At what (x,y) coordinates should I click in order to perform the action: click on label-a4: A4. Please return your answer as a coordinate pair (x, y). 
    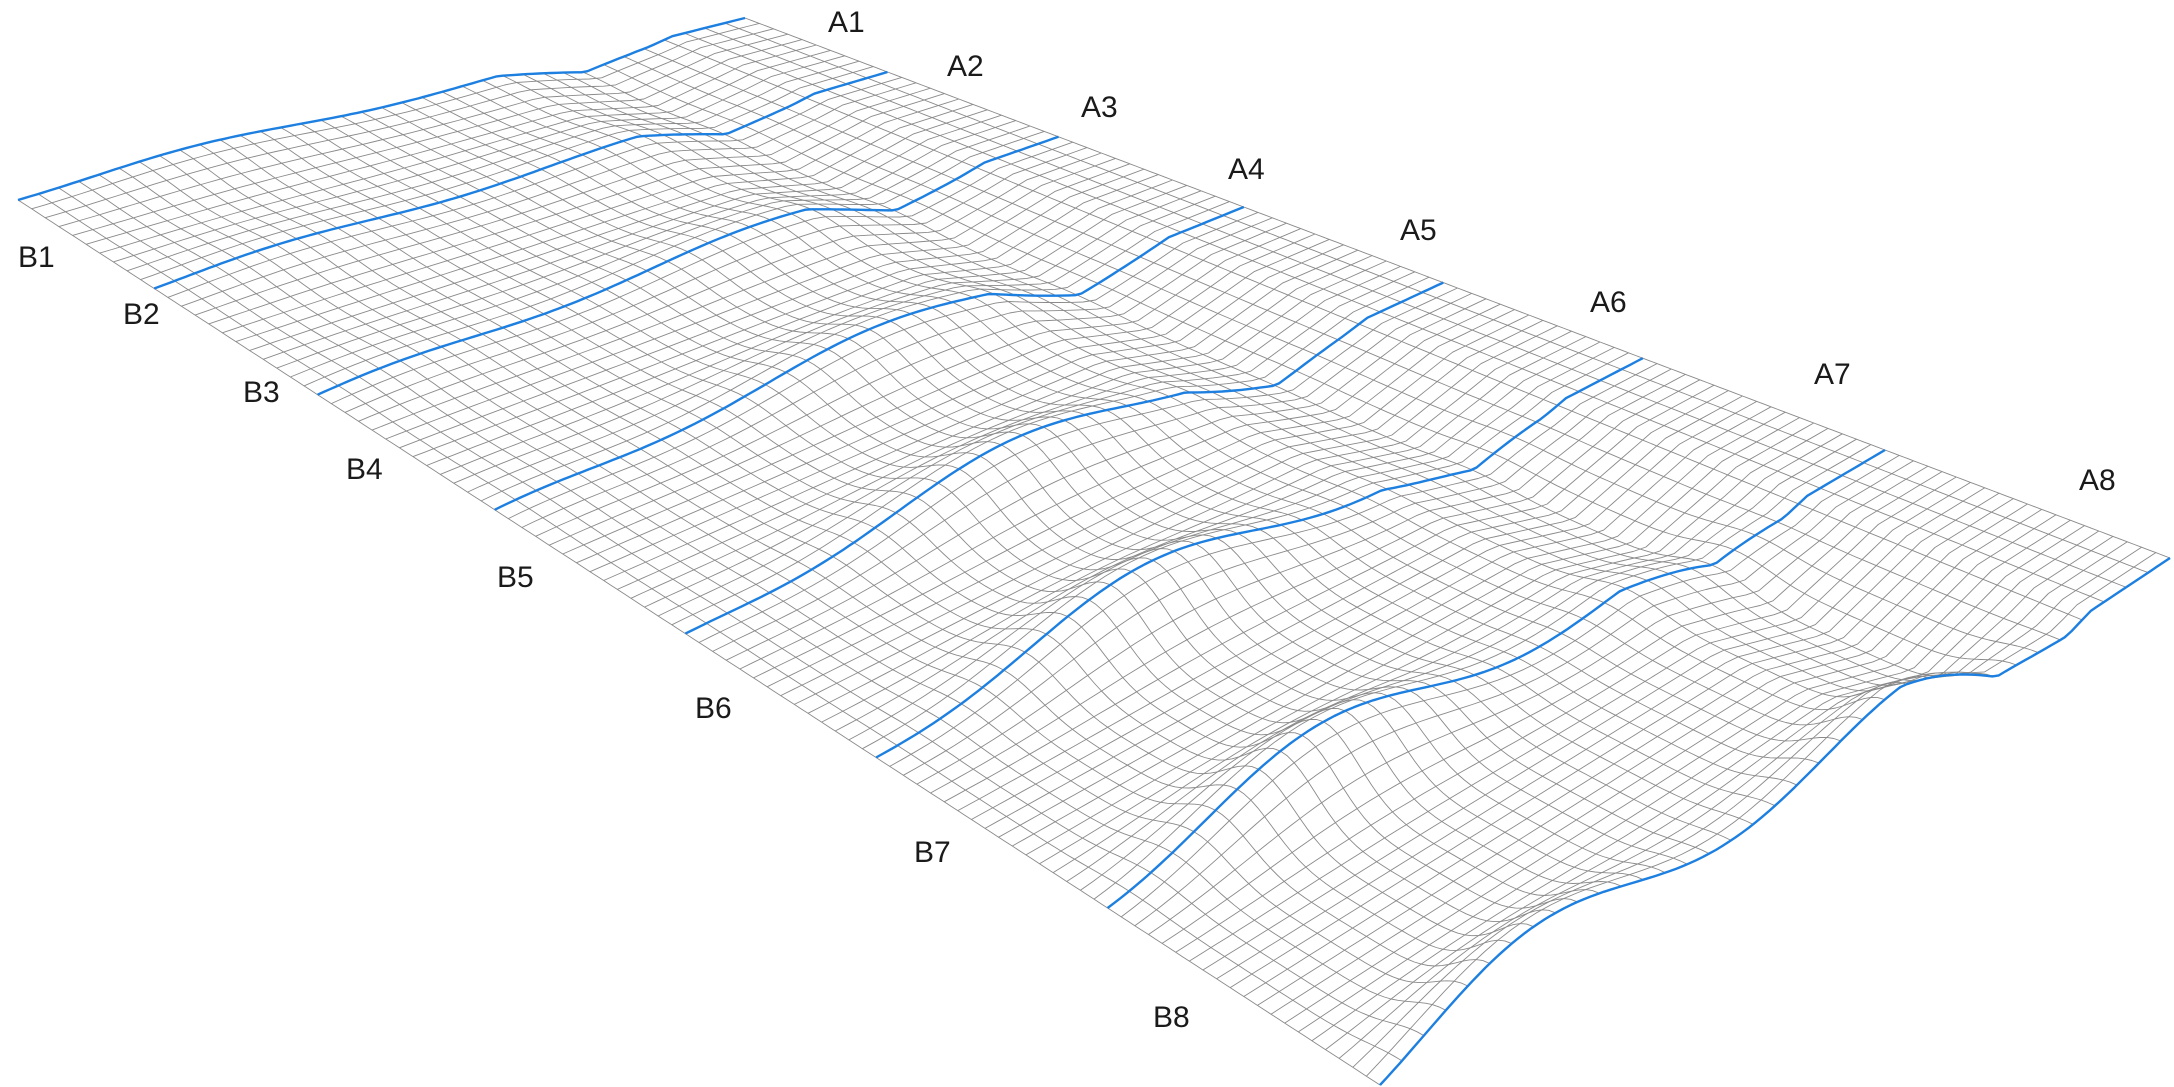
    Looking at the image, I should click on (1246, 169).